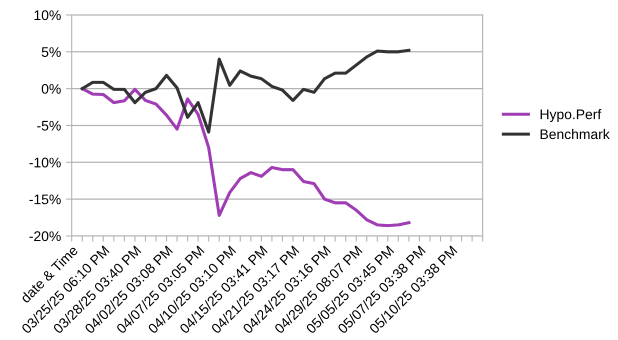 The width and height of the screenshot is (618, 340). I want to click on y-tick-label: 5%, so click(51, 52).